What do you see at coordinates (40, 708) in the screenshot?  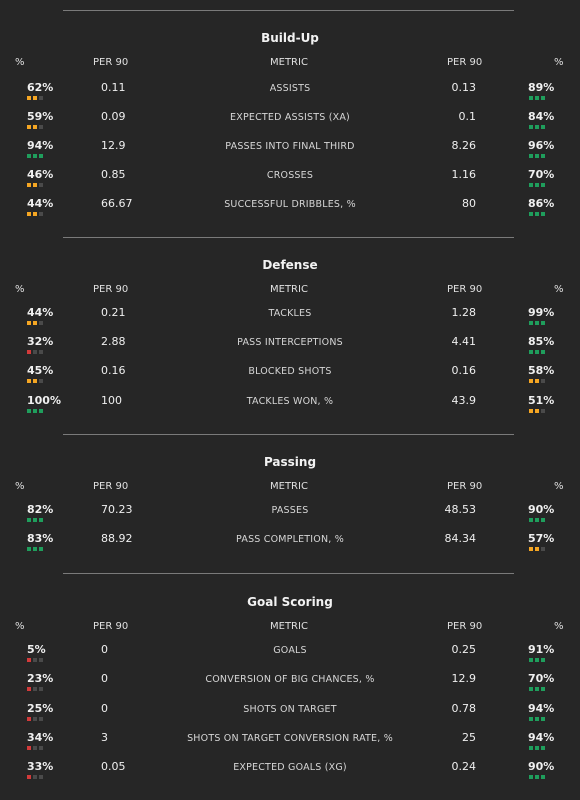 I see `left-percentile: 25%` at bounding box center [40, 708].